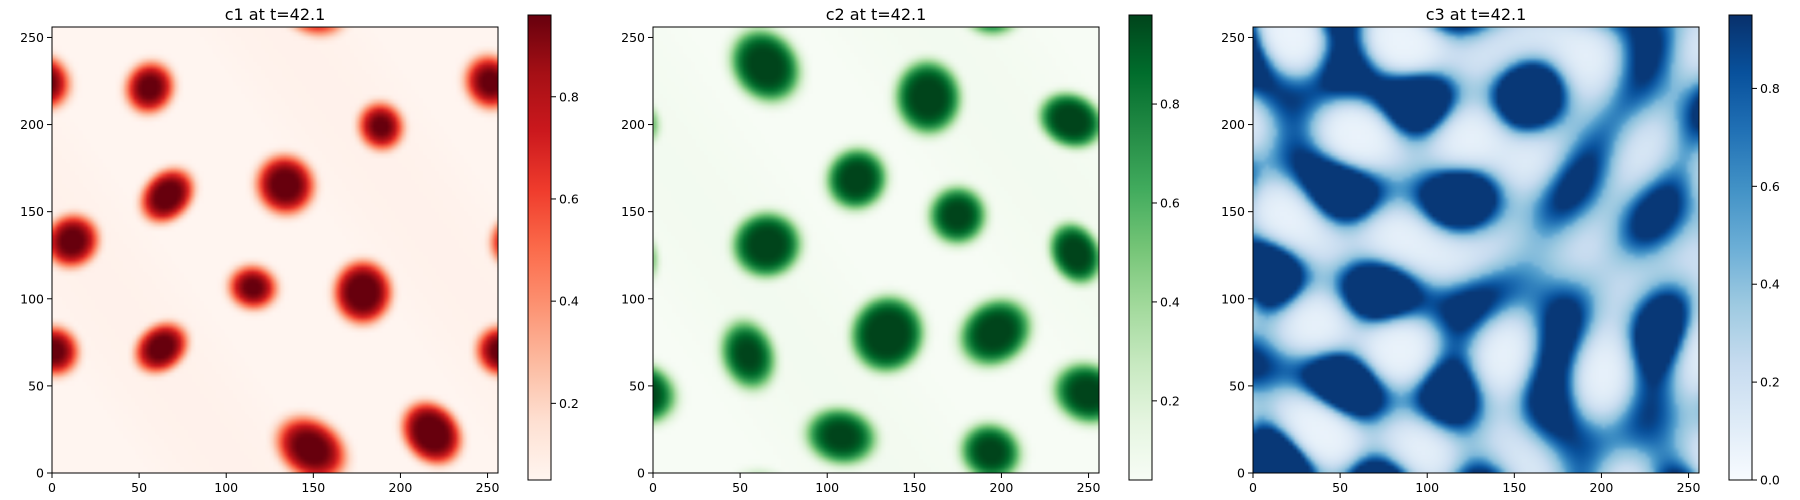 This screenshot has width=1800, height=500. I want to click on chart-title: c1 at t=42.1, so click(275, 14).